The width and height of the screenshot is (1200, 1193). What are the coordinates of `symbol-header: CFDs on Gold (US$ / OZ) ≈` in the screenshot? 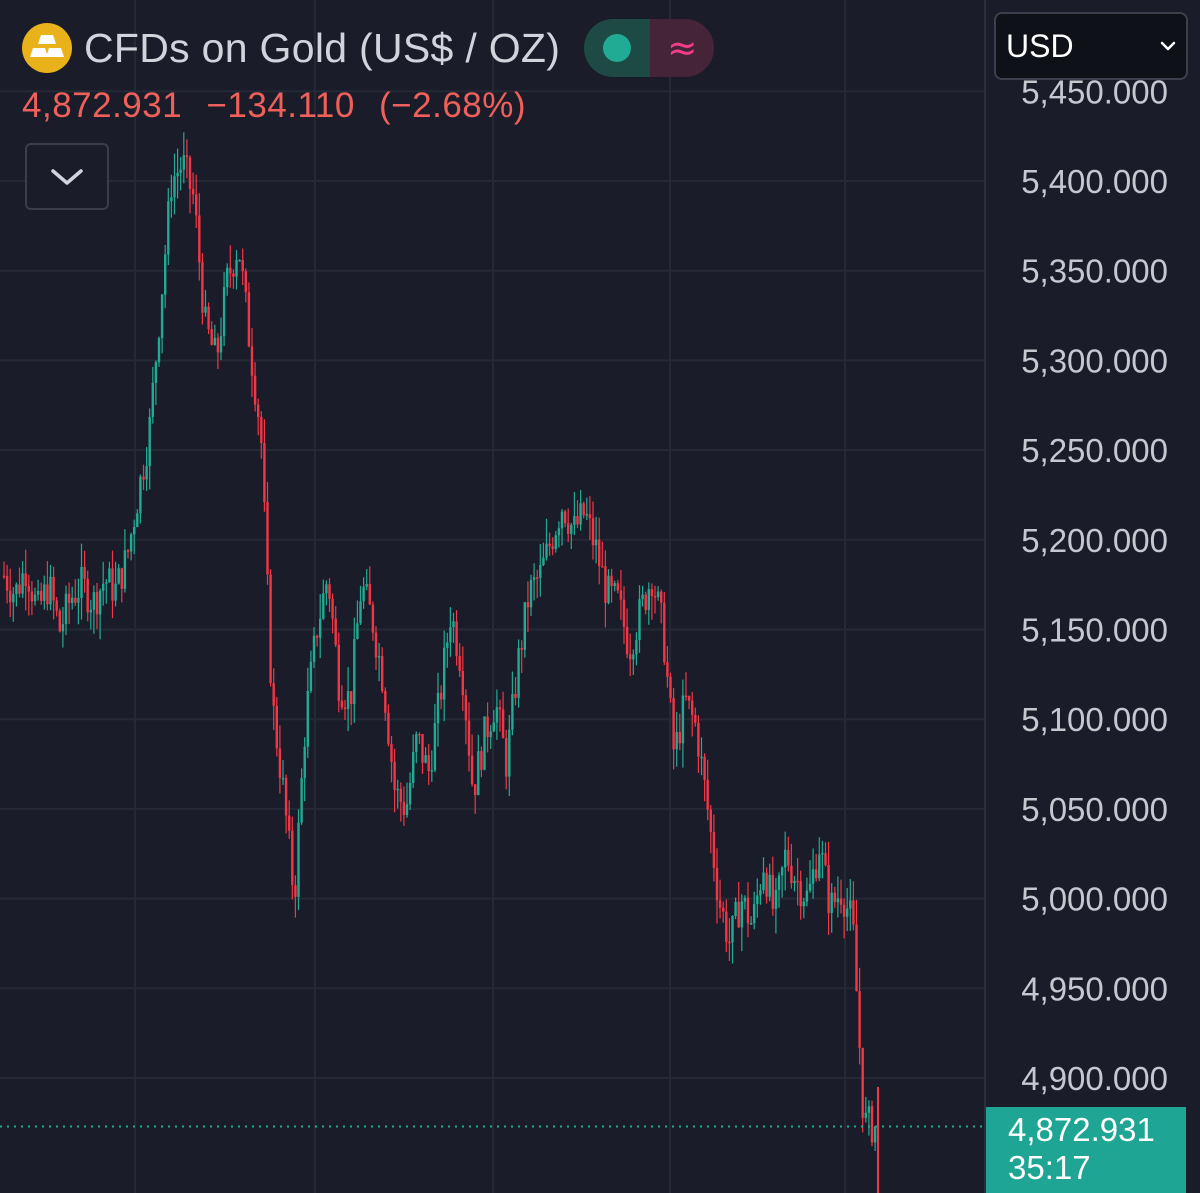 It's located at (368, 48).